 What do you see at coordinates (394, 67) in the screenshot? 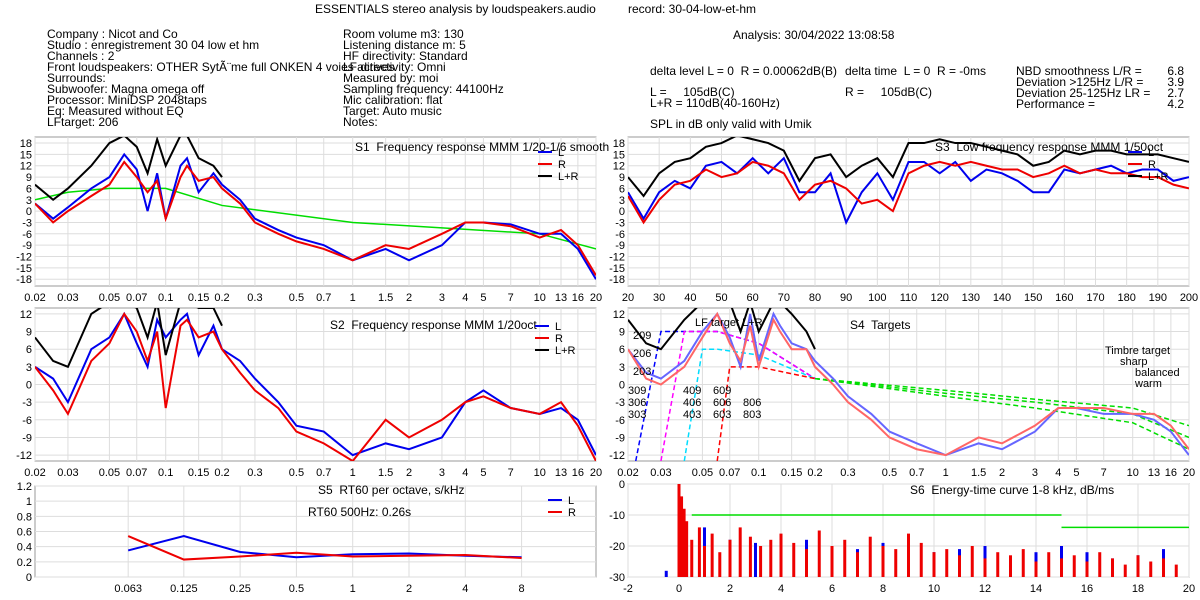
I see `info-line: LF directivity: Omni` at bounding box center [394, 67].